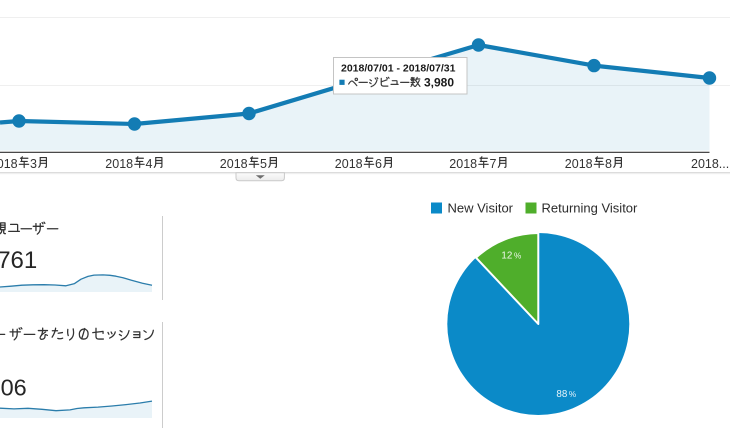  I want to click on svg-text: 4, so click(149, 164).